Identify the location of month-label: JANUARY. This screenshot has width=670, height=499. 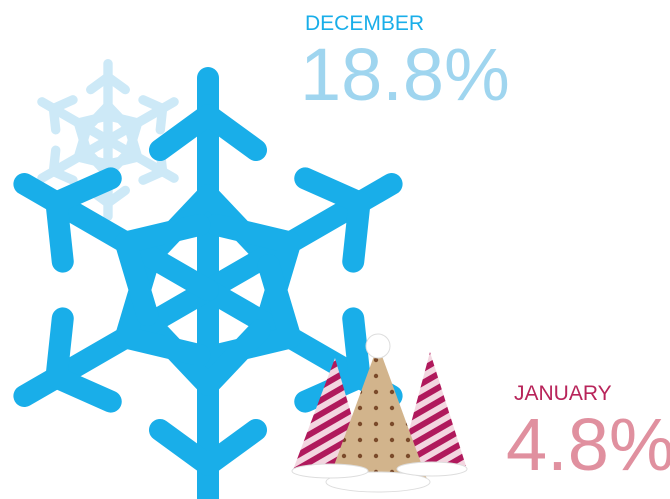
(563, 393).